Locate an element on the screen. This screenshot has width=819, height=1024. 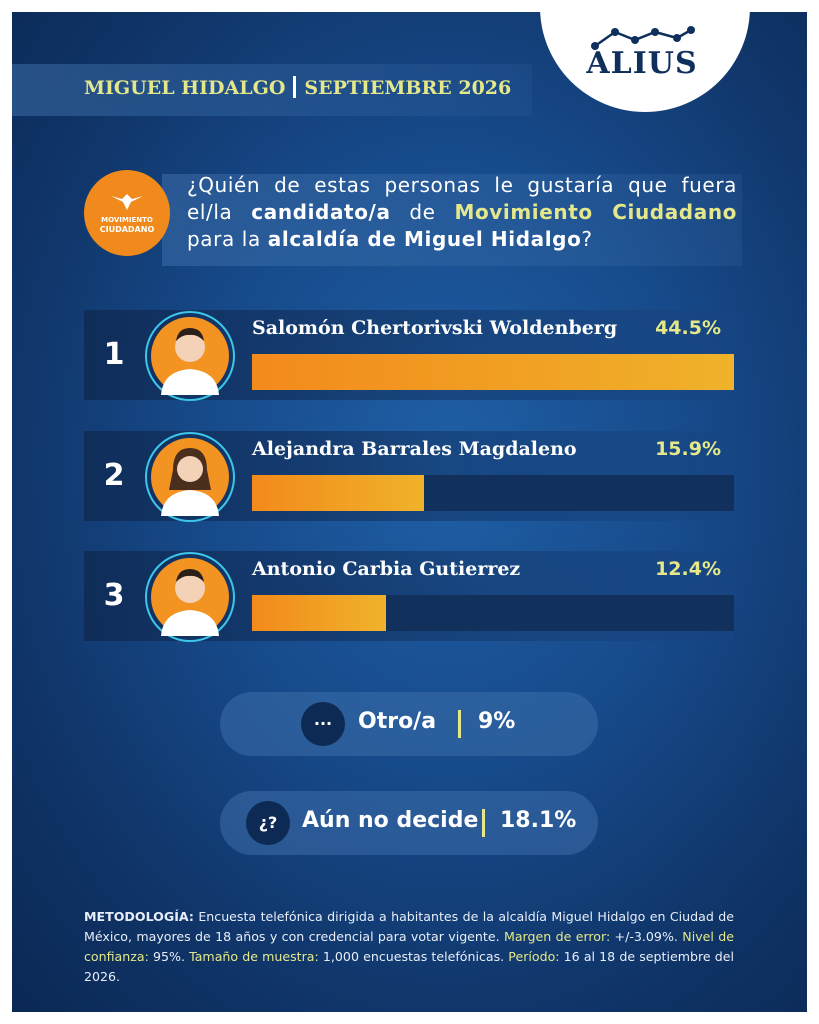
question-text-4: ? is located at coordinates (587, 239).